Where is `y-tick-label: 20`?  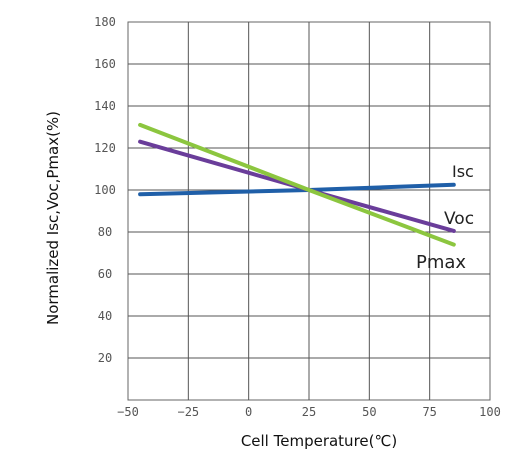
y-tick-label: 20 is located at coordinates (105, 358).